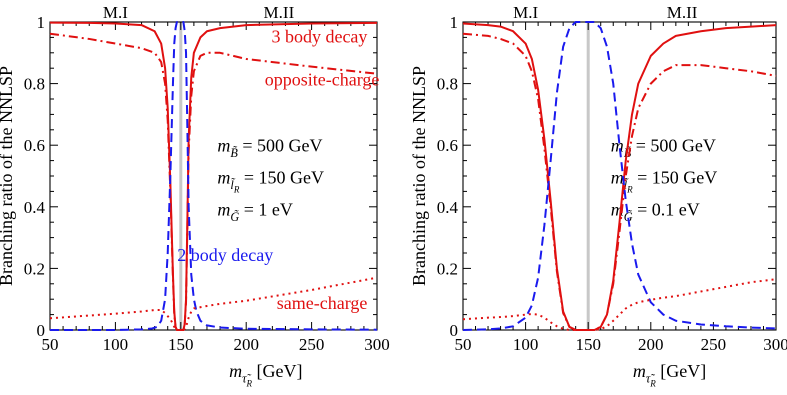 This screenshot has width=787, height=395. Describe the element at coordinates (655, 211) in the screenshot. I see `parameter-label: mG̃ = 0.1 eV` at that location.